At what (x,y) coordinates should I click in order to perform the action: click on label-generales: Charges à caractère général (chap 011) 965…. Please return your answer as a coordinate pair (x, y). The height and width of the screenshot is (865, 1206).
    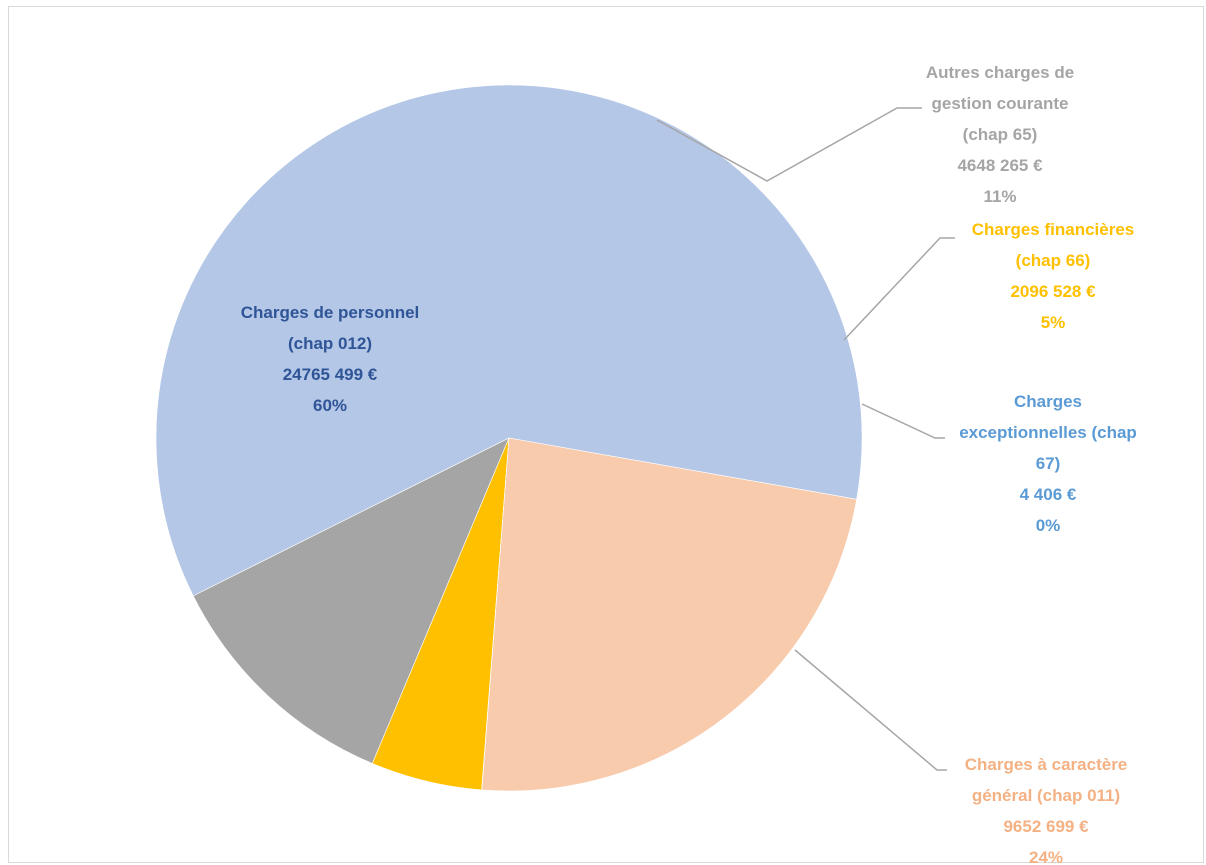
    Looking at the image, I should click on (1046, 810).